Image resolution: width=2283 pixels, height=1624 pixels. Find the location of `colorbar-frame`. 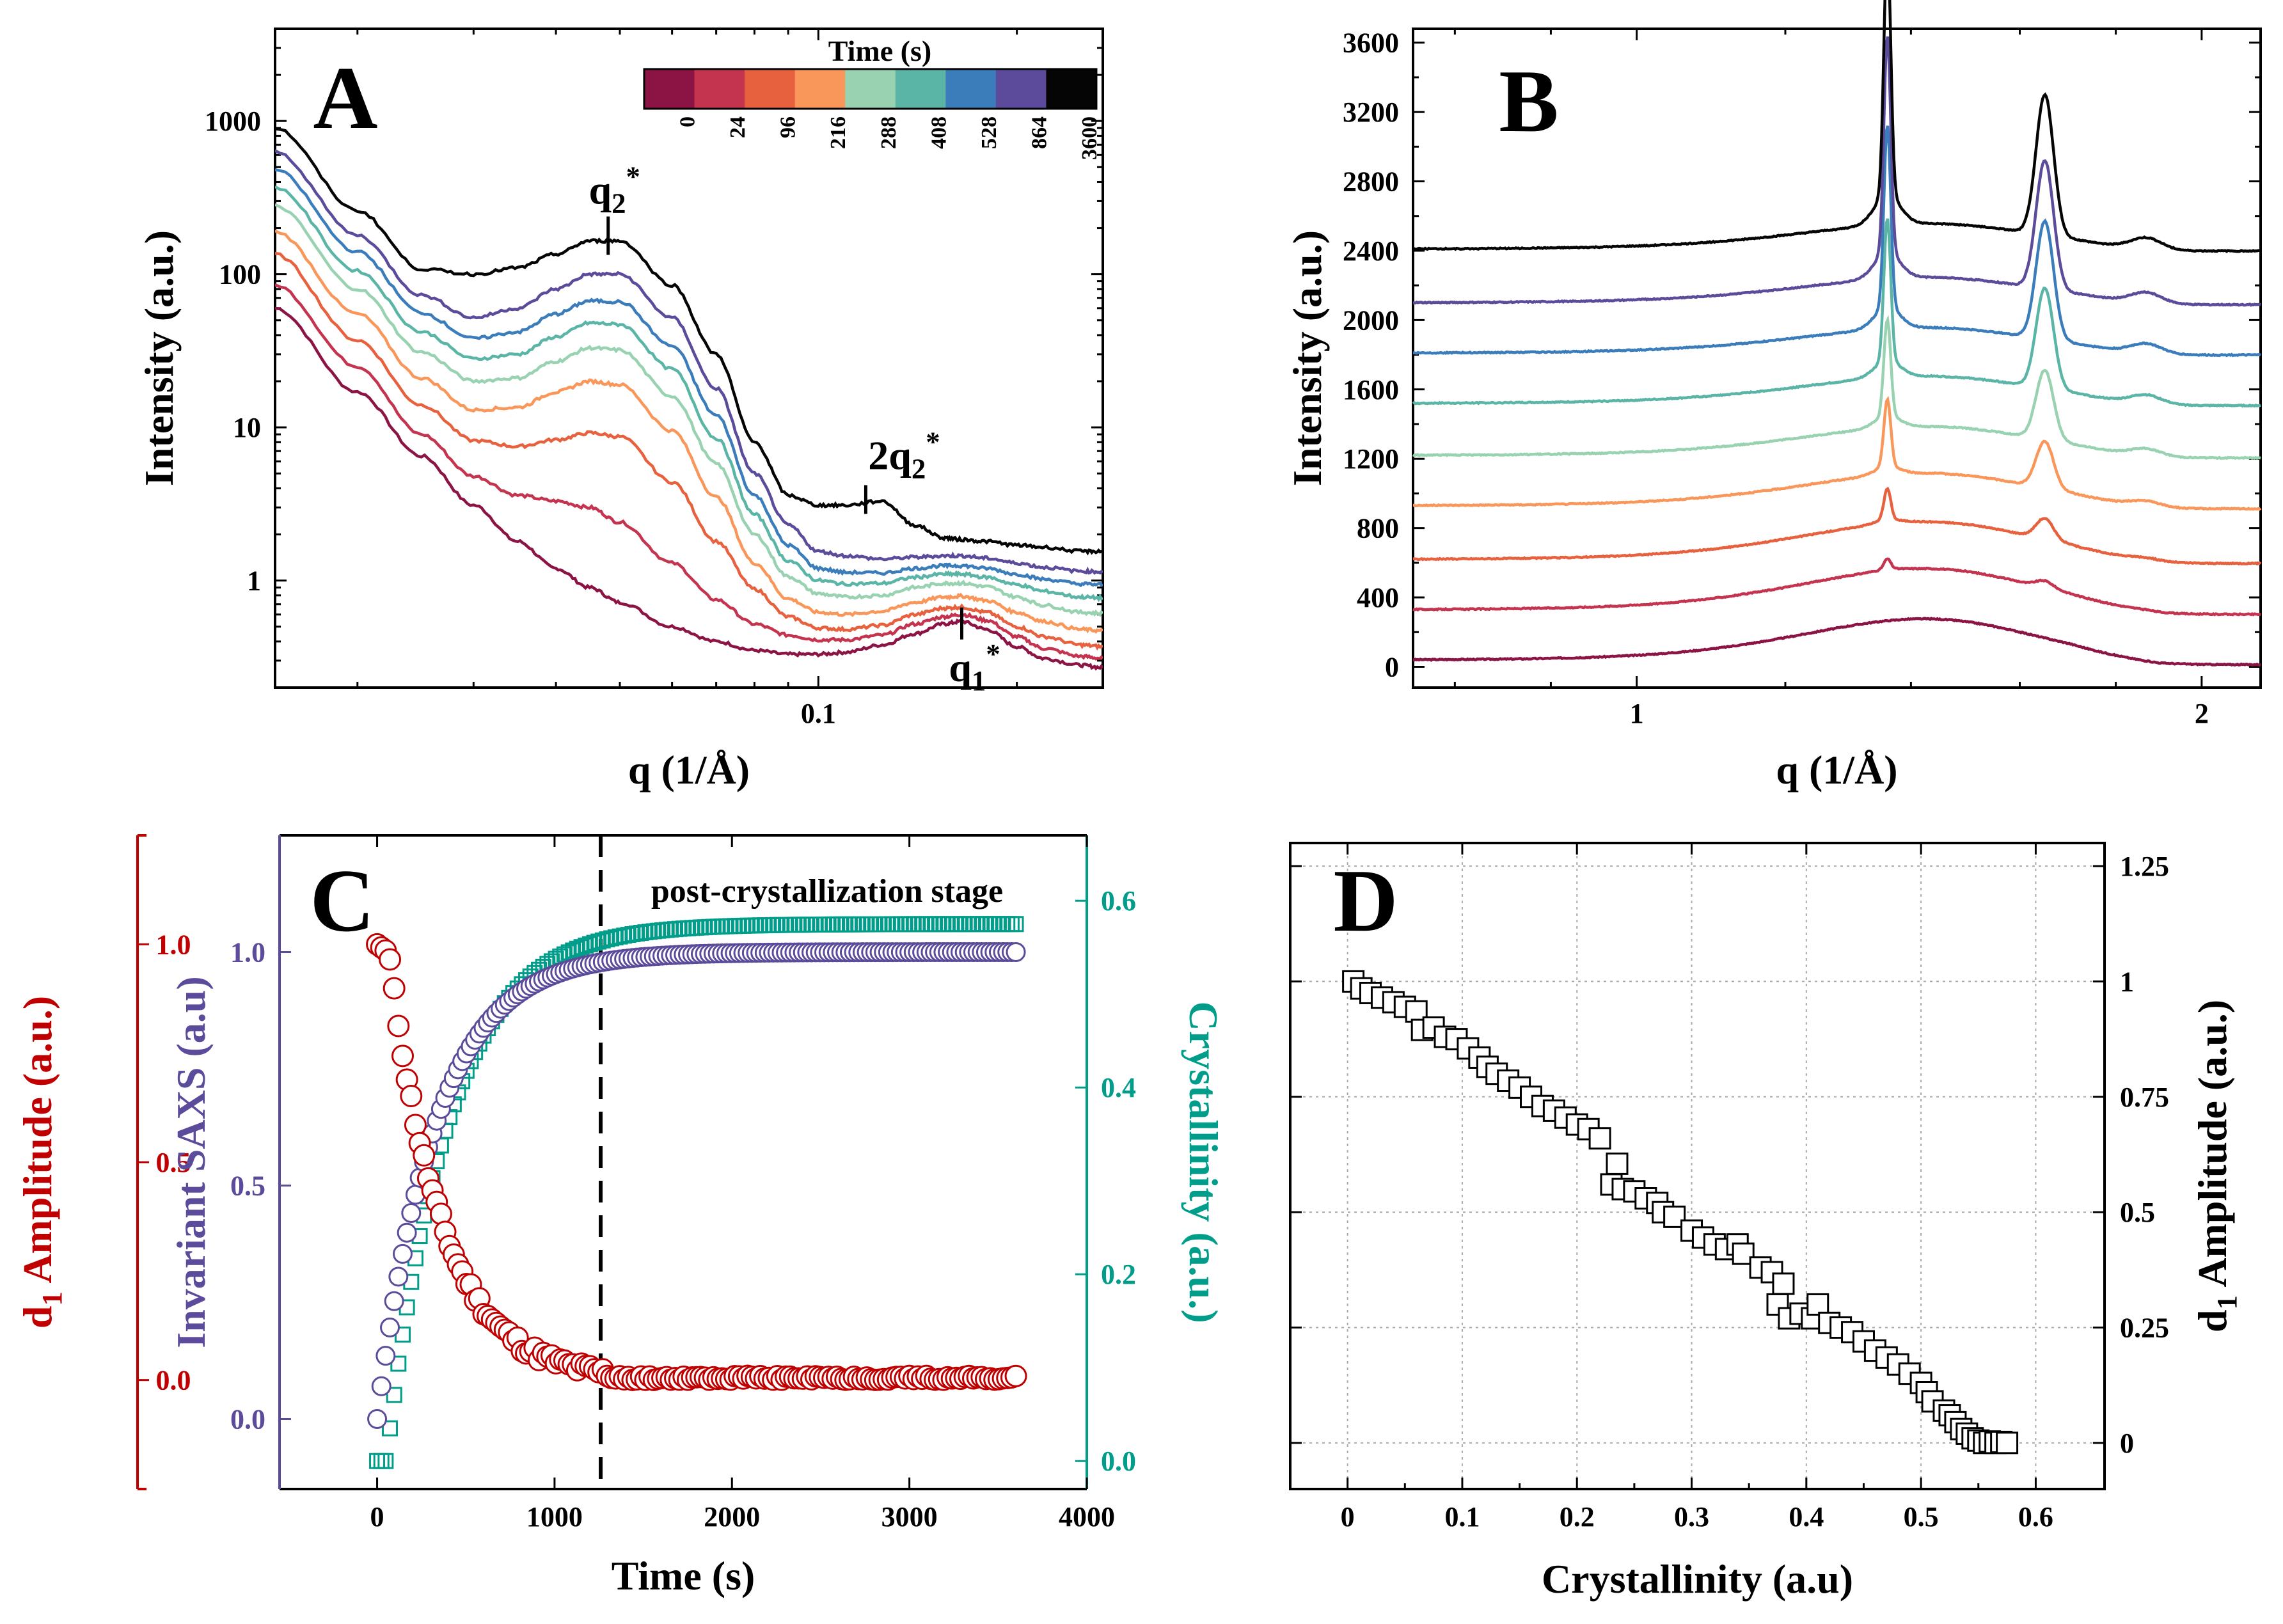

colorbar-frame is located at coordinates (870, 89).